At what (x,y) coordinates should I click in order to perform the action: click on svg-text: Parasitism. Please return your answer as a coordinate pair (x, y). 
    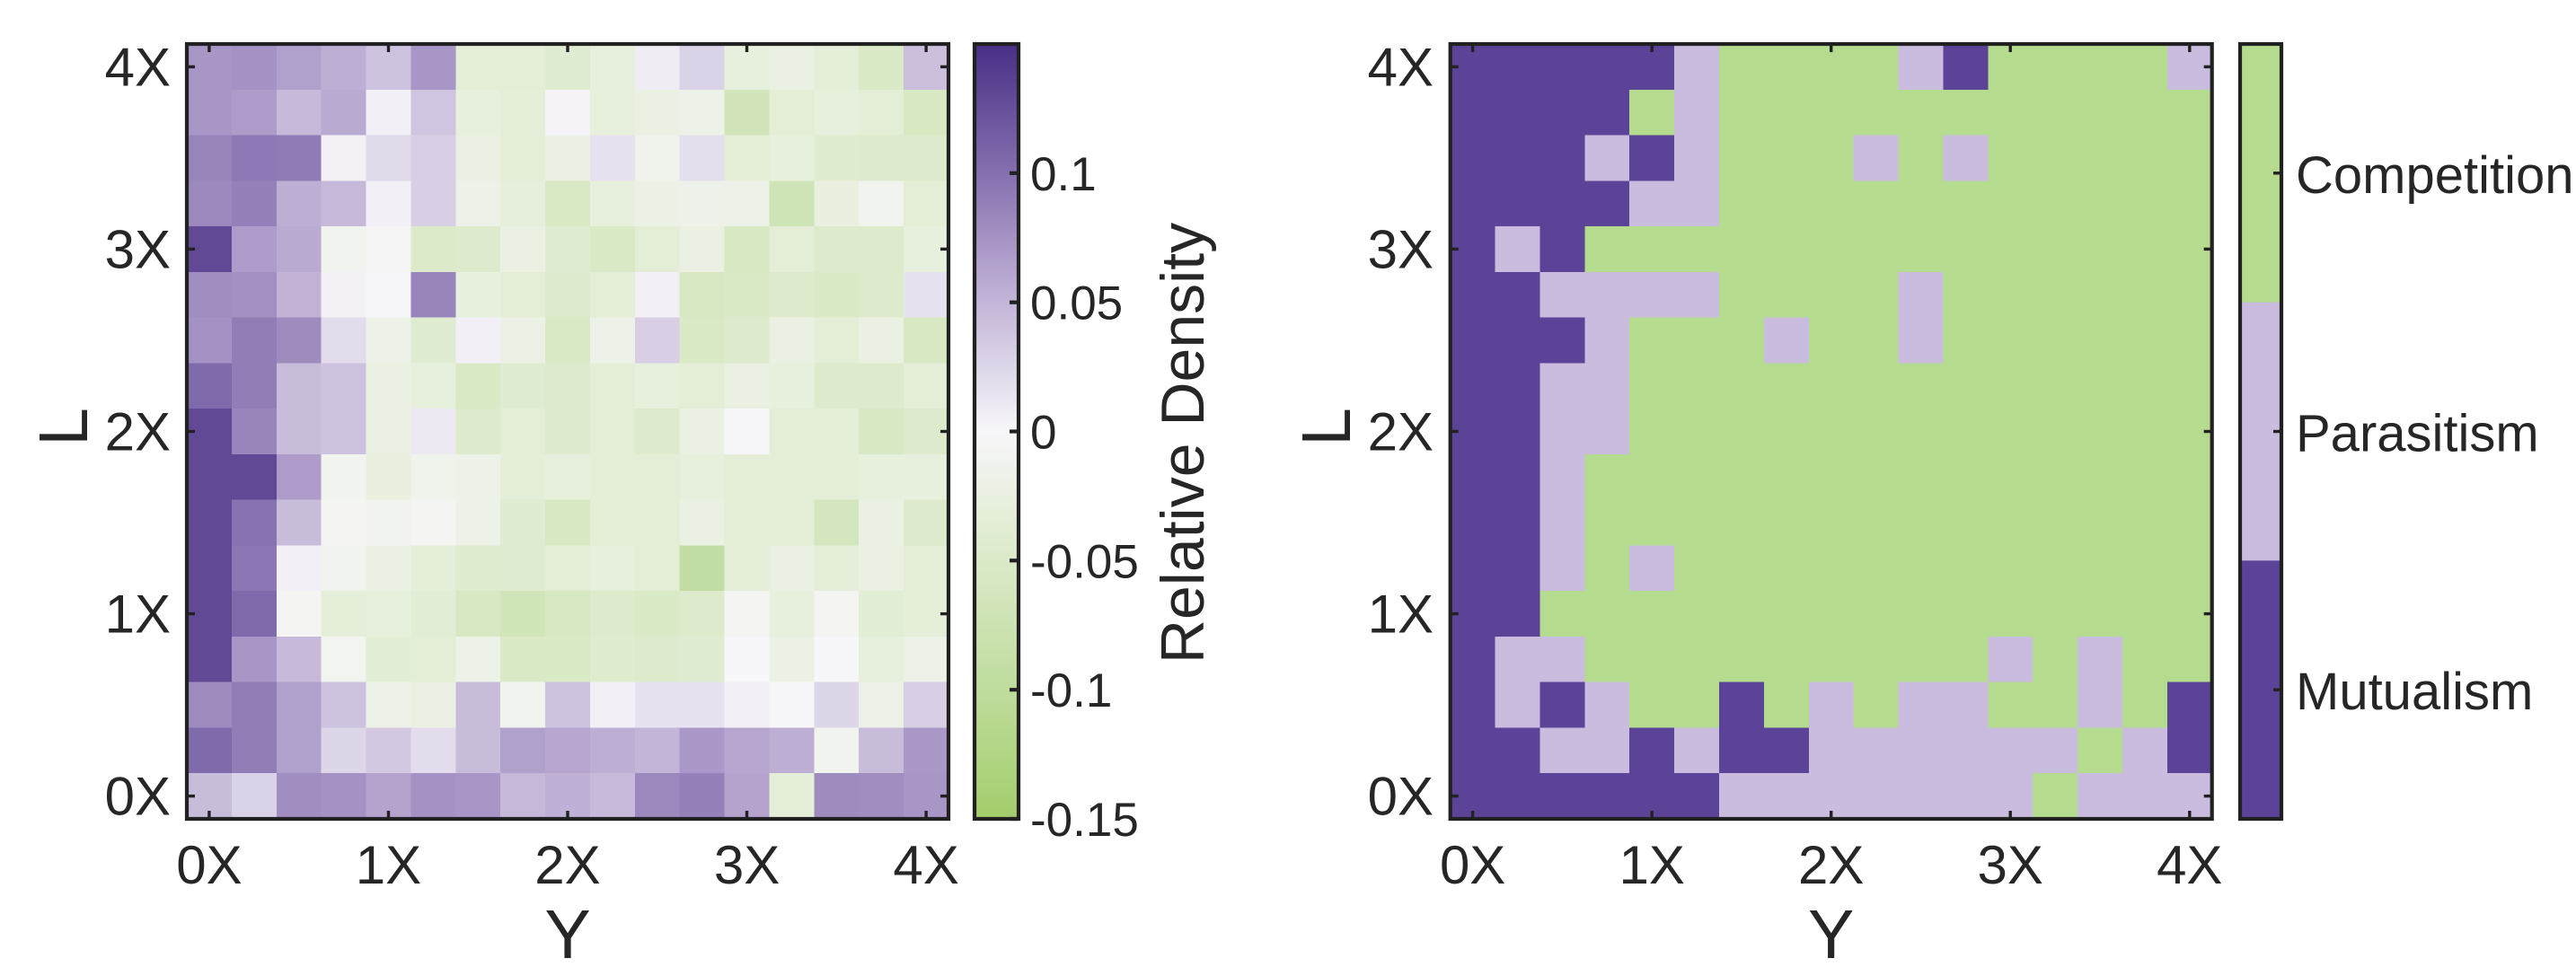
    Looking at the image, I should click on (2417, 434).